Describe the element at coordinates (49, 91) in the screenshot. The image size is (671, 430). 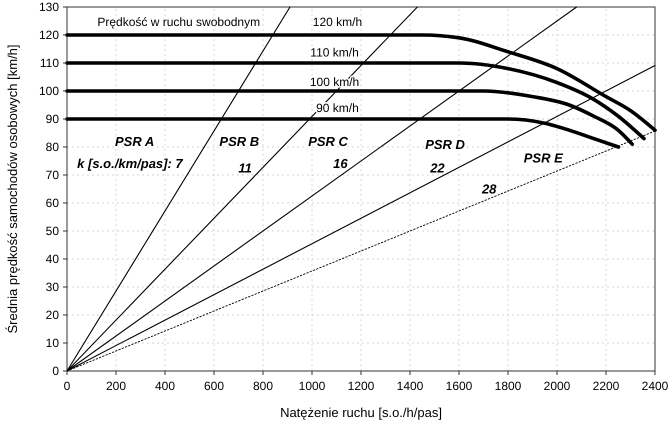
I see `y-tick-label: 100` at that location.